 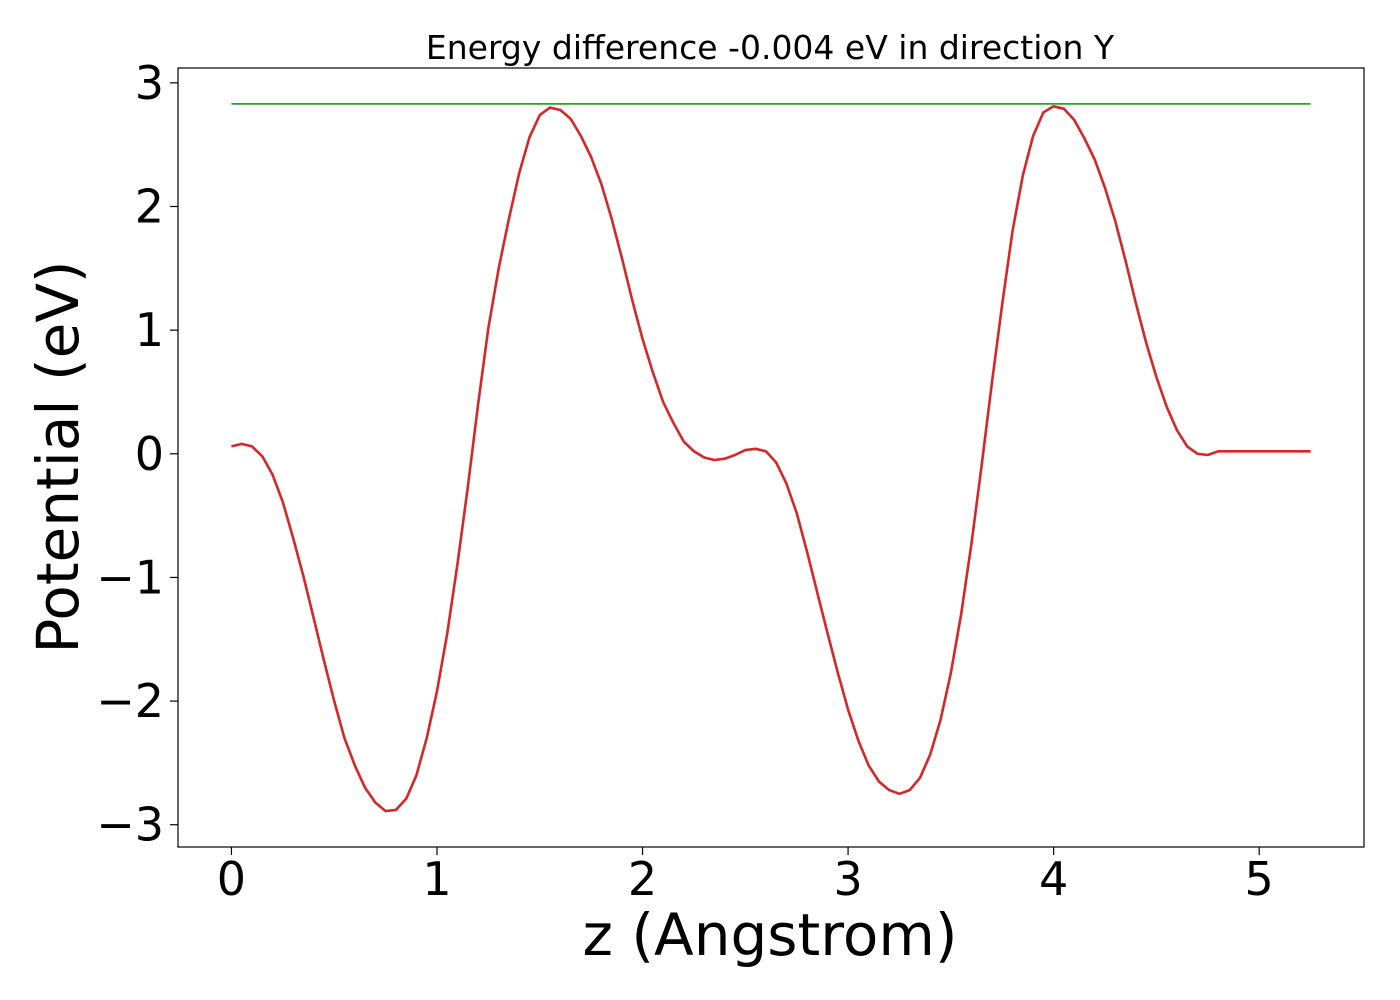 What do you see at coordinates (642, 879) in the screenshot?
I see `x-tick-label: 2` at bounding box center [642, 879].